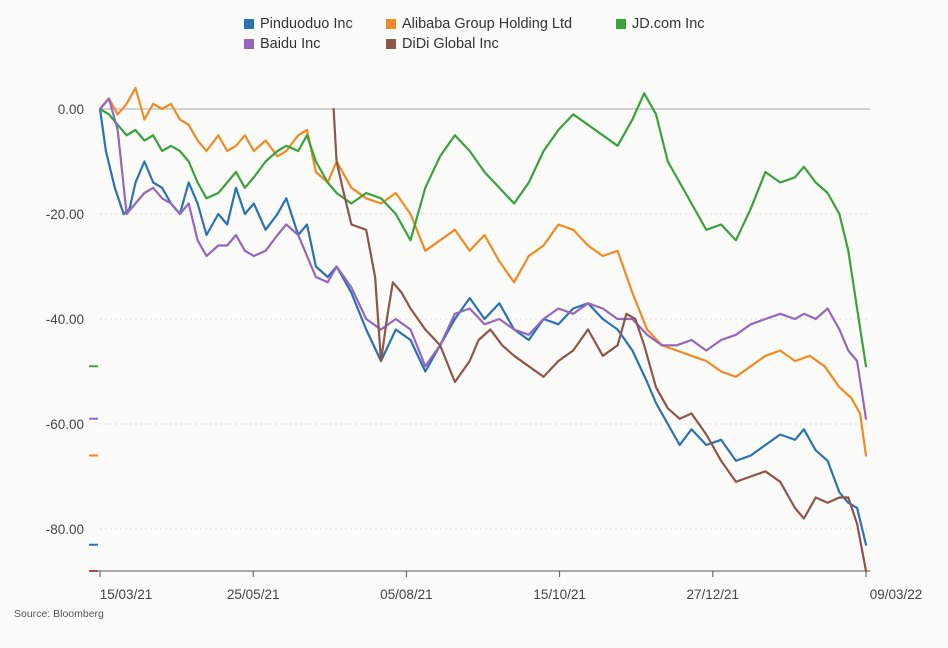  Describe the element at coordinates (126, 594) in the screenshot. I see `x-tick-label: 15/03/21` at that location.